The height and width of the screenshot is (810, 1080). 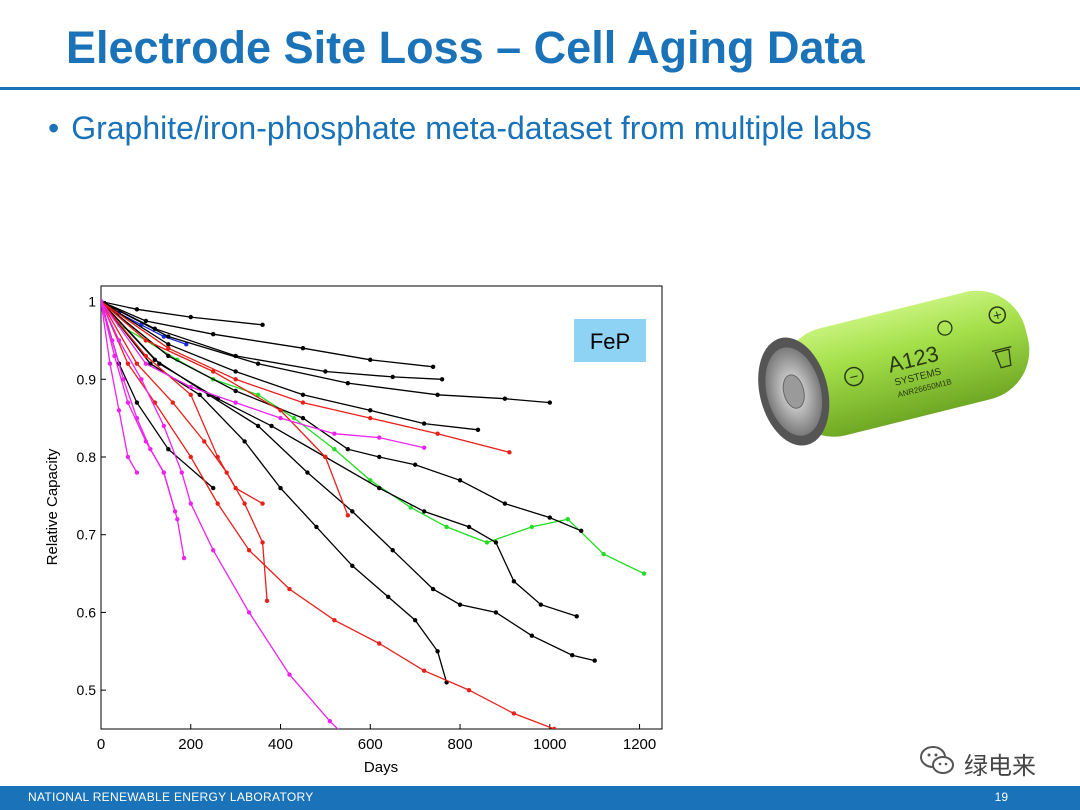 What do you see at coordinates (87, 379) in the screenshot?
I see `y-tick-label: 0.9` at bounding box center [87, 379].